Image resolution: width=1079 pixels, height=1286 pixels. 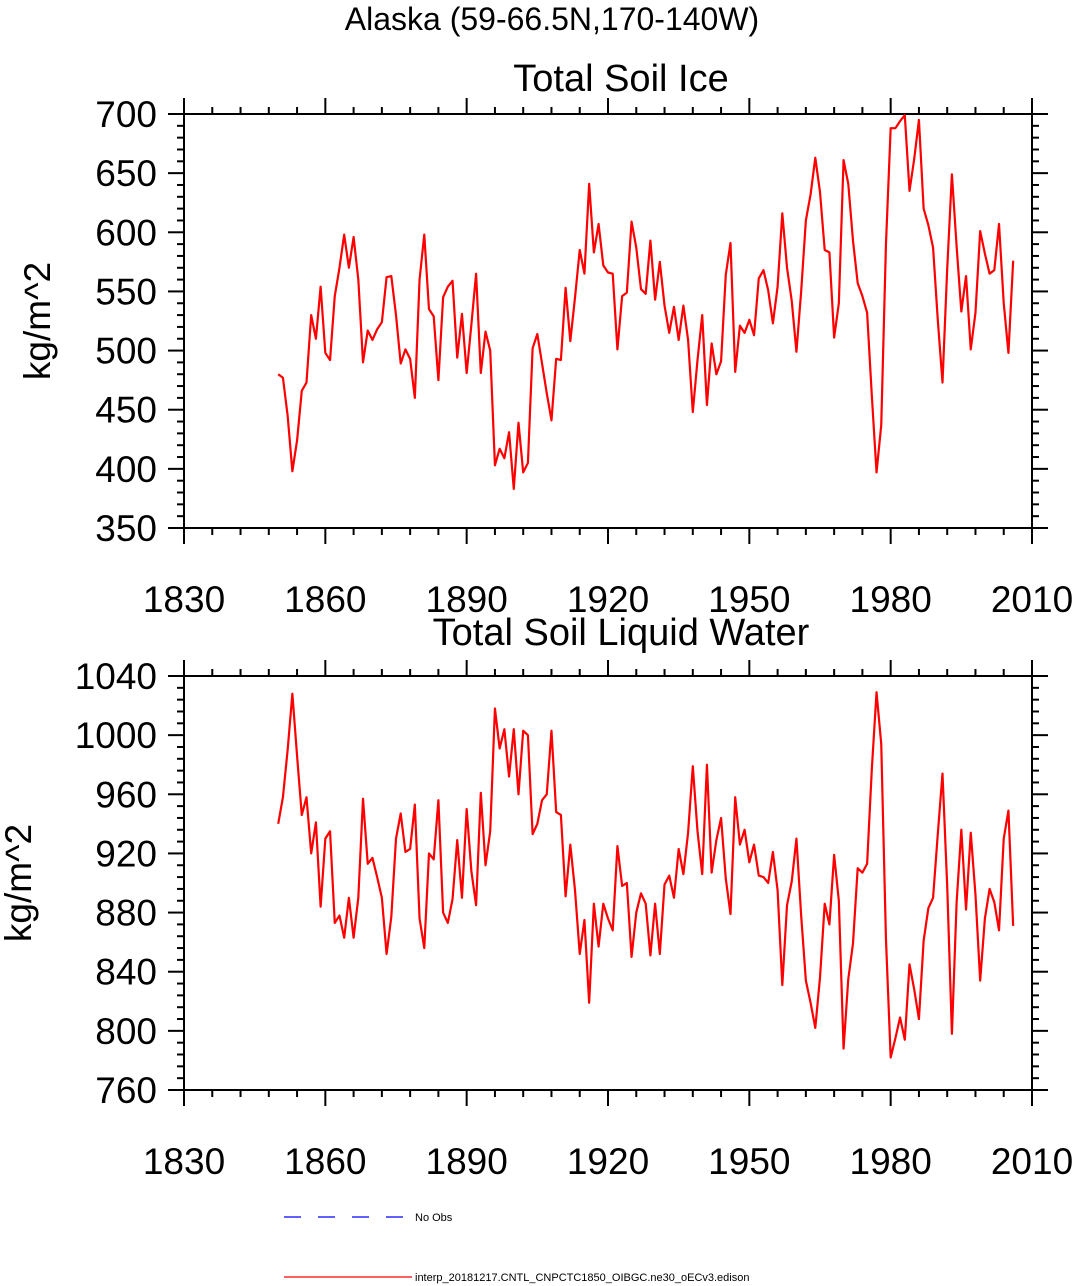 I want to click on y-tick-label: 500, so click(x=126, y=351).